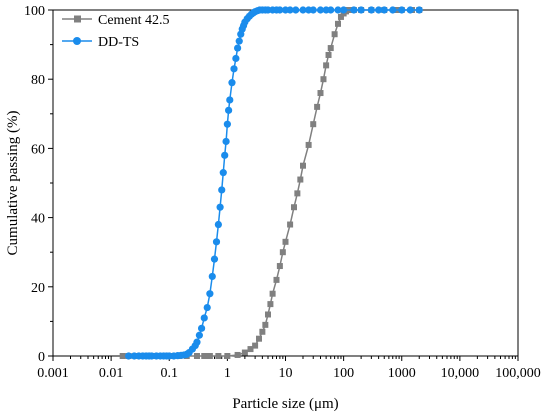 The width and height of the screenshot is (550, 416). What do you see at coordinates (34, 11) in the screenshot?
I see `y-tick-label: 100` at bounding box center [34, 11].